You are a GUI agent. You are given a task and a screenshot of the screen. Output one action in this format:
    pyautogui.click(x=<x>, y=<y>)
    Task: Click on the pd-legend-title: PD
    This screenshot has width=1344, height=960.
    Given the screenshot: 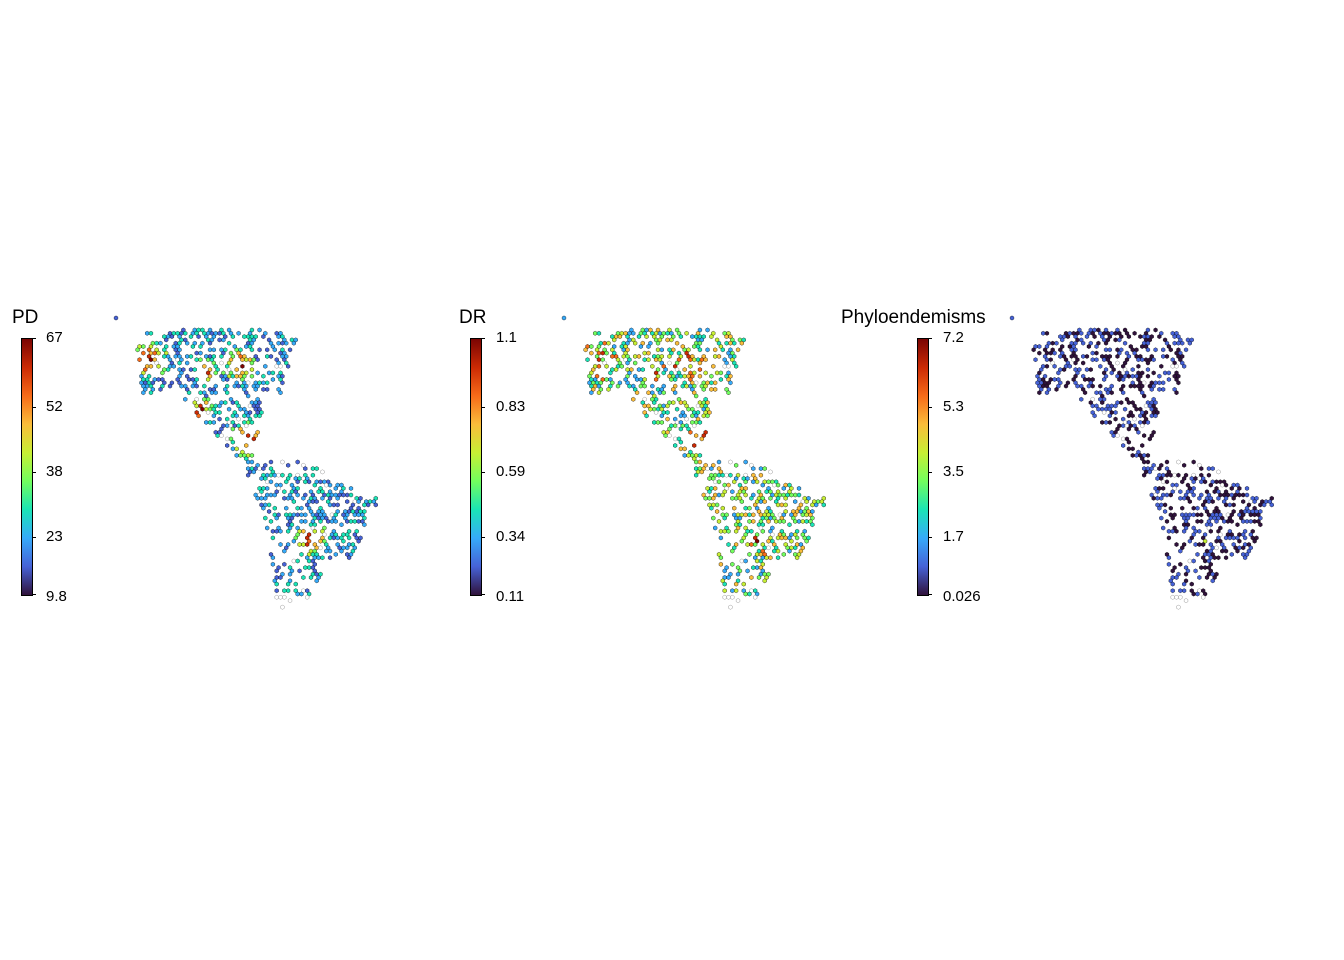 What is the action you would take?
    pyautogui.click(x=25, y=317)
    